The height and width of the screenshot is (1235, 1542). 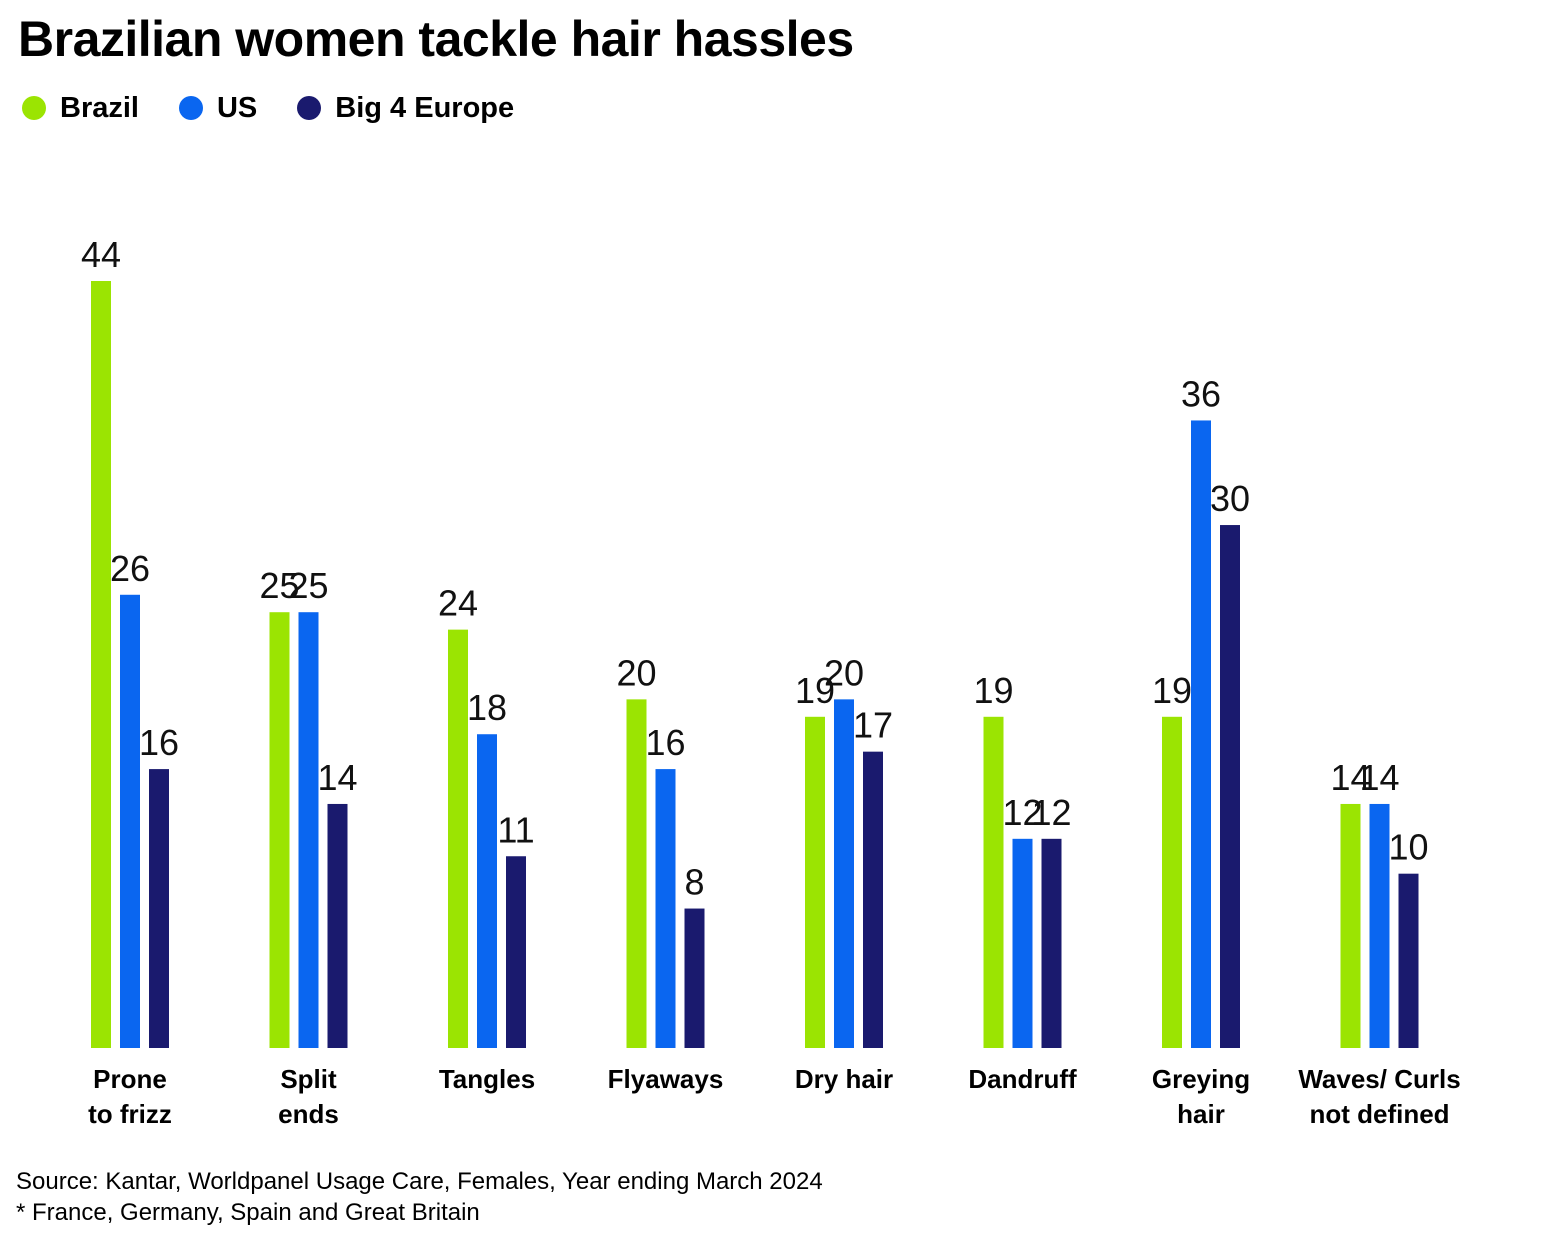 What do you see at coordinates (993, 690) in the screenshot?
I see `data-label-brazil-dandruff: 19` at bounding box center [993, 690].